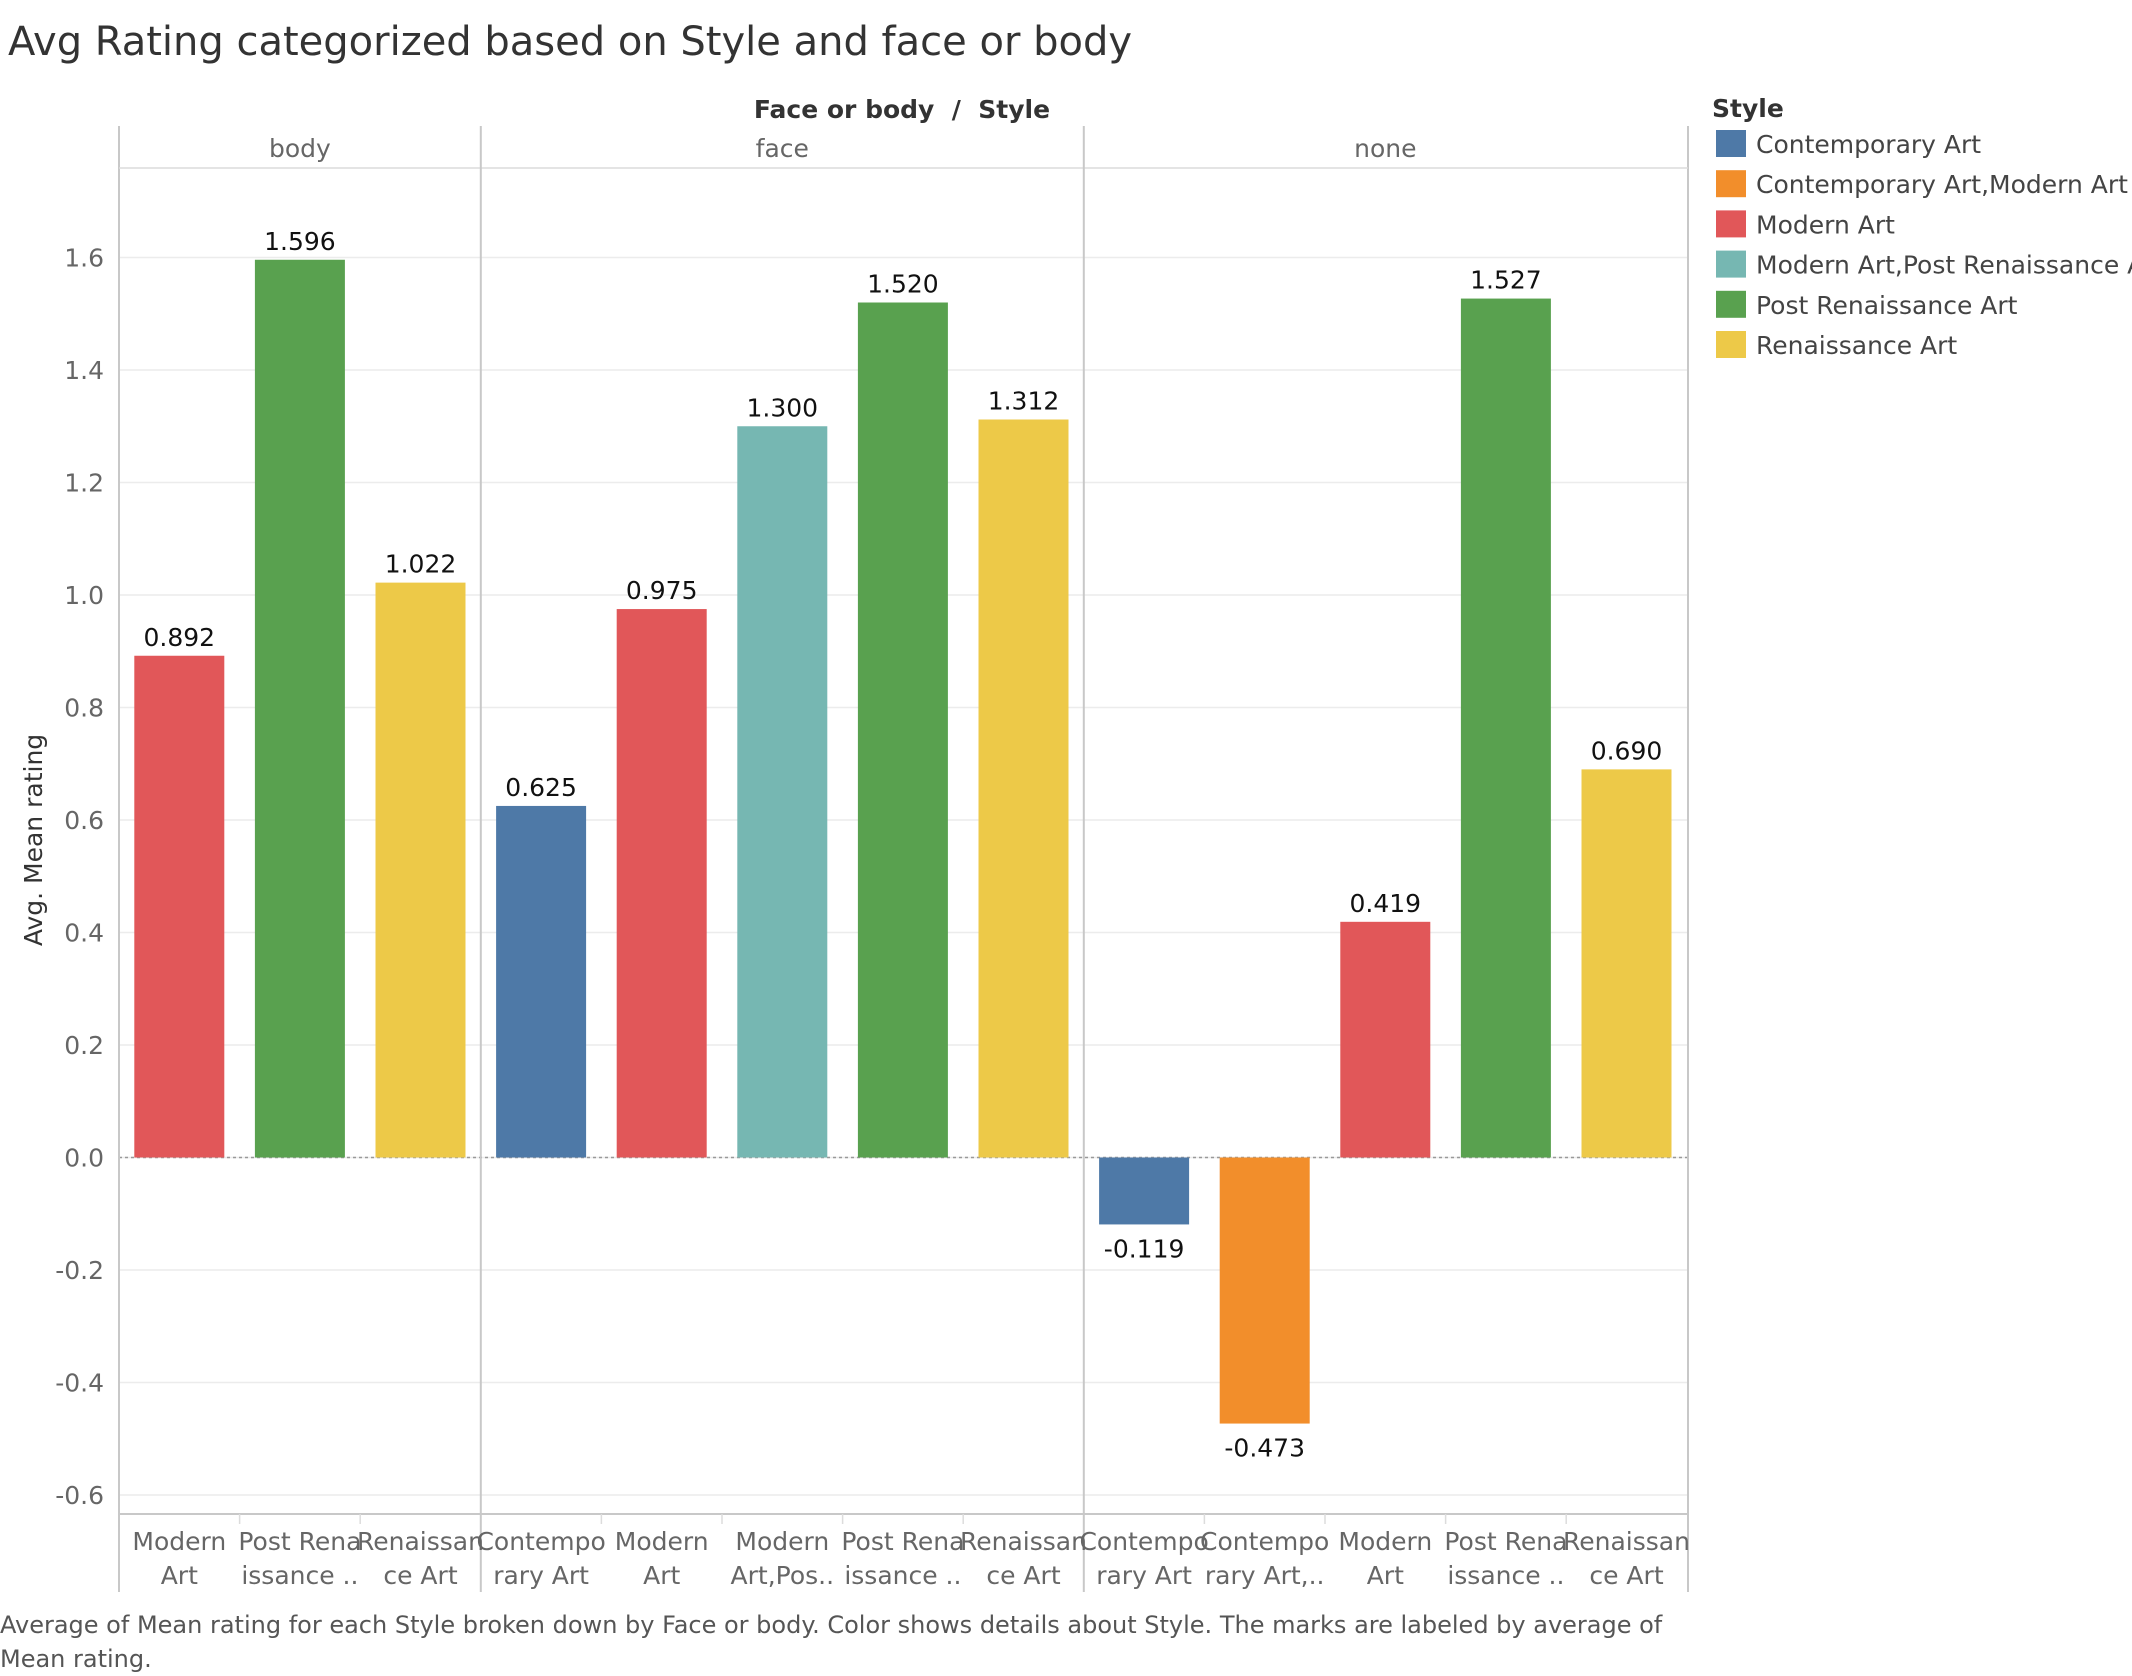 The width and height of the screenshot is (2132, 1676). What do you see at coordinates (1748, 108) in the screenshot?
I see `legend-title: Style` at bounding box center [1748, 108].